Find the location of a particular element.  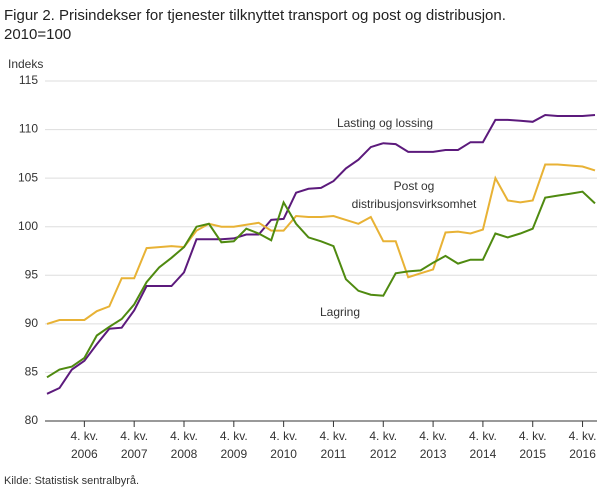

chart-title: 2010=100 is located at coordinates (37, 34).